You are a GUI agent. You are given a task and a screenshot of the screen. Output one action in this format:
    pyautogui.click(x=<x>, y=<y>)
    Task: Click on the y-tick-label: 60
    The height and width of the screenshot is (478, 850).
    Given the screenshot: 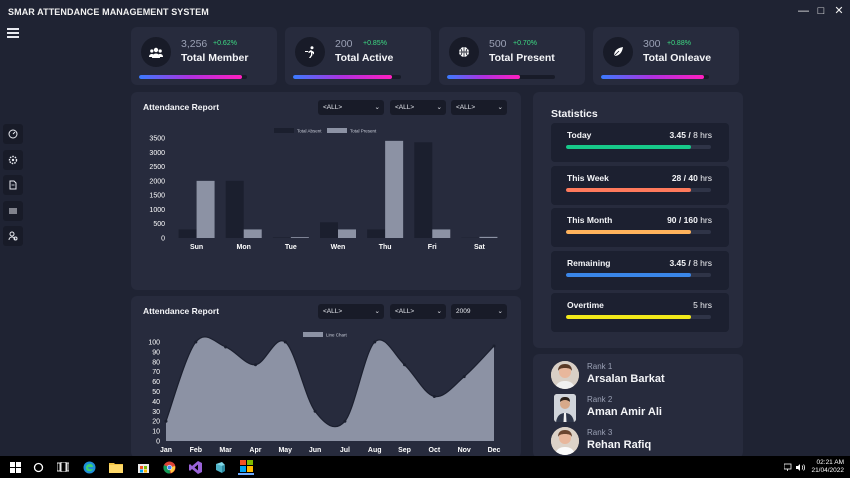 What is the action you would take?
    pyautogui.click(x=156, y=382)
    